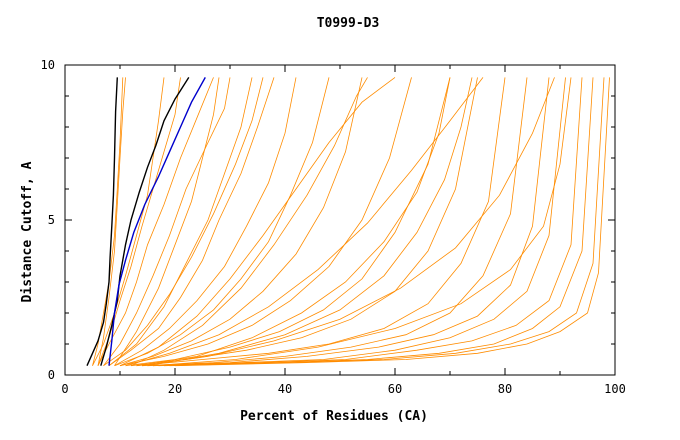 This screenshot has height=440, width=680. What do you see at coordinates (348, 23) in the screenshot?
I see `chart-title: T0999-D3` at bounding box center [348, 23].